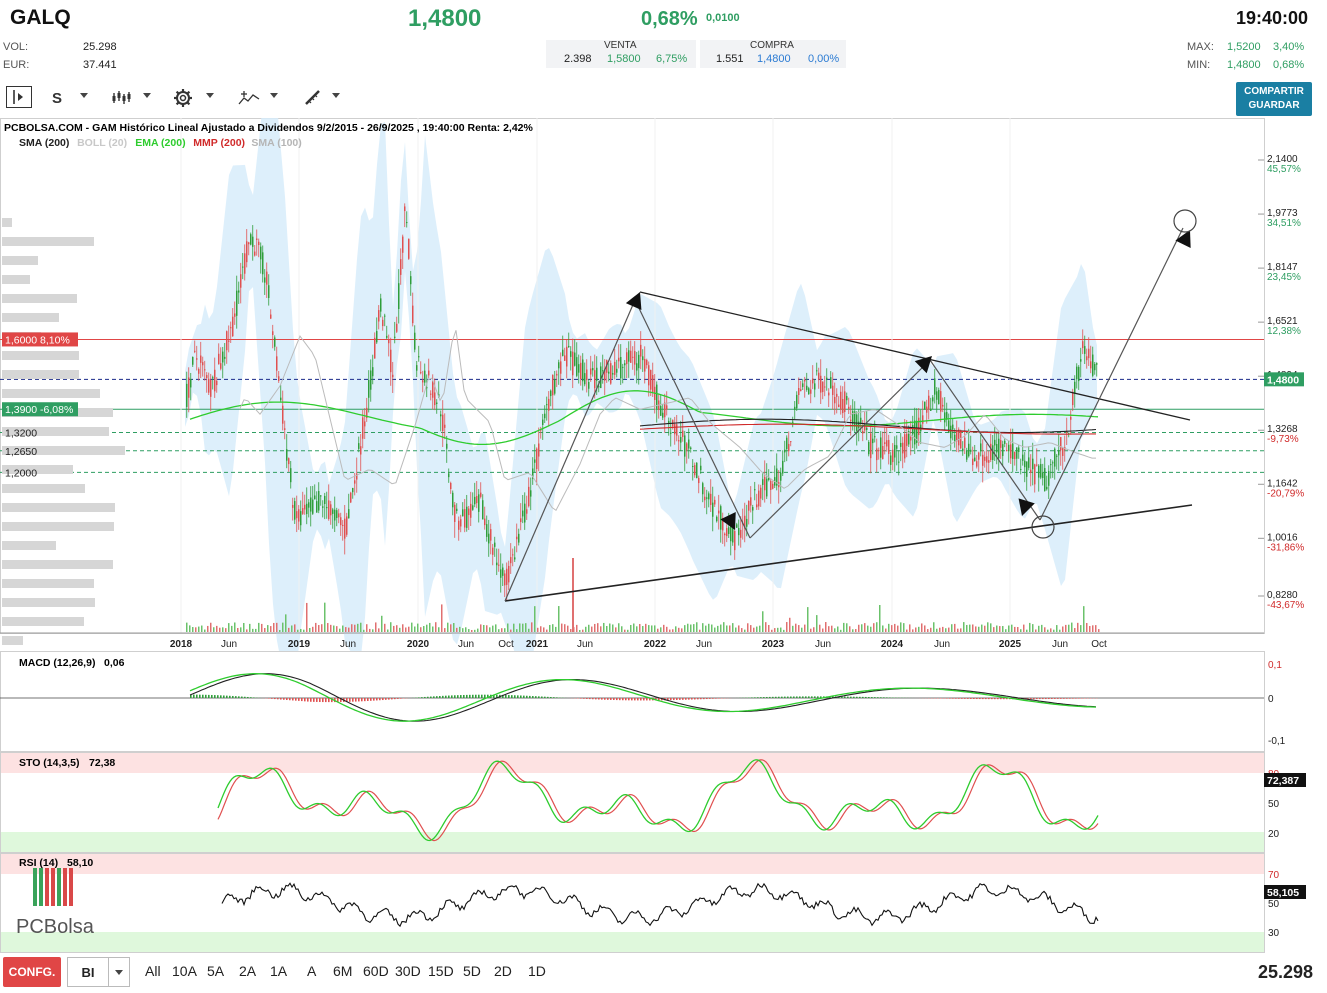 The image size is (1327, 993). I want to click on period-button: 1A, so click(279, 971).